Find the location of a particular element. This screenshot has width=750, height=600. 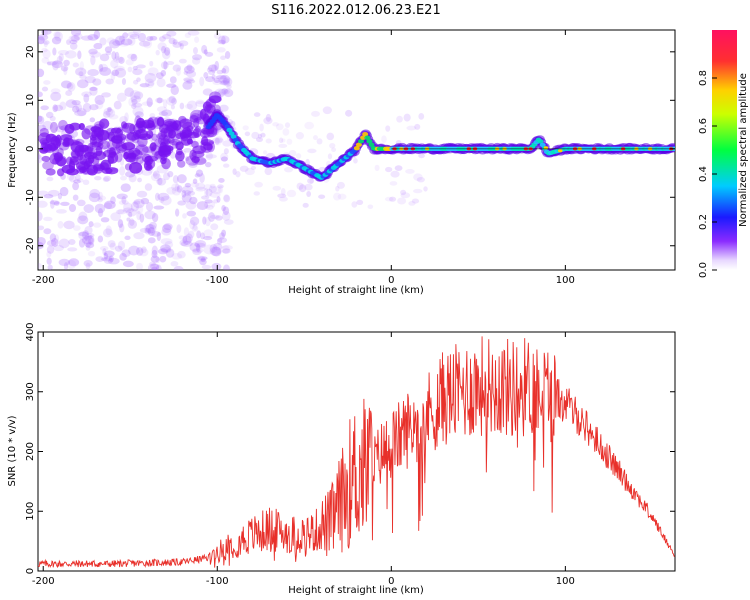

spectrogram-ytick-label: -20 is located at coordinates (30, 246).